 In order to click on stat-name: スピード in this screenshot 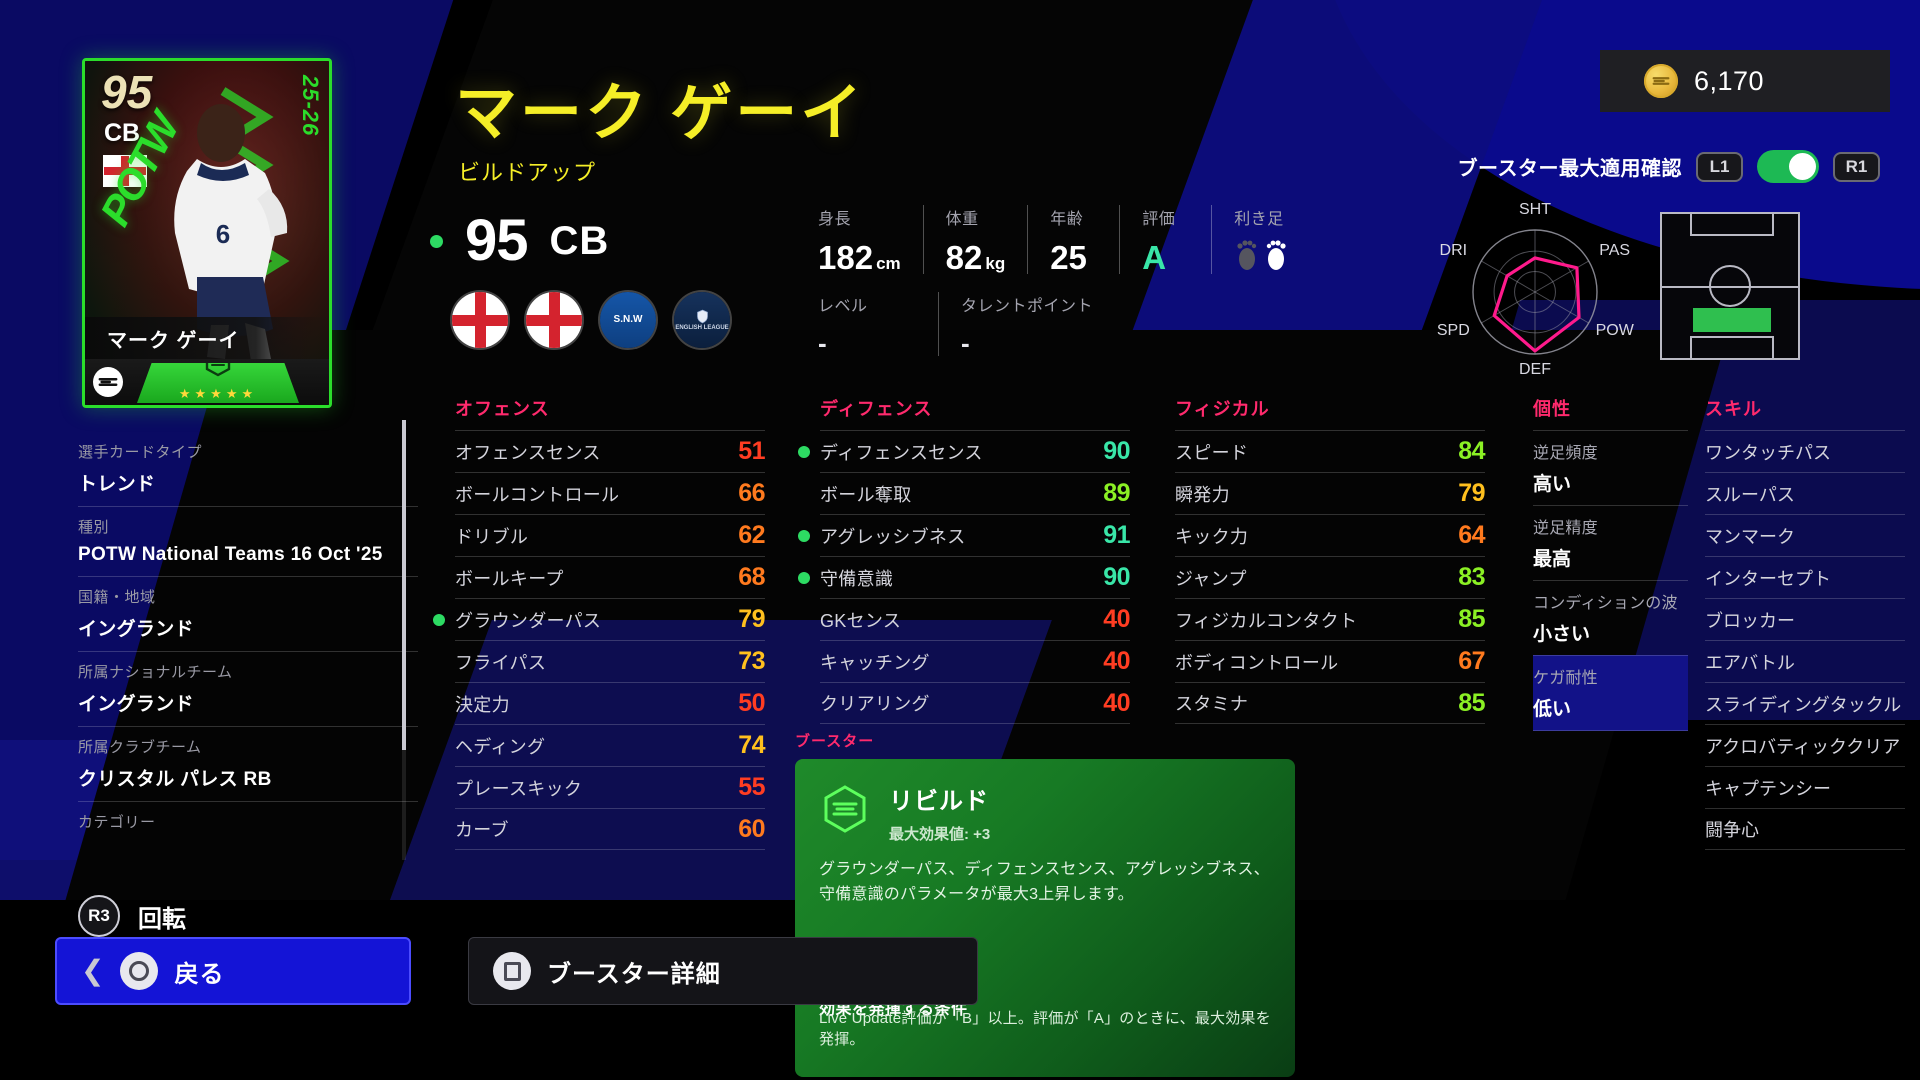, I will do `click(1212, 452)`.